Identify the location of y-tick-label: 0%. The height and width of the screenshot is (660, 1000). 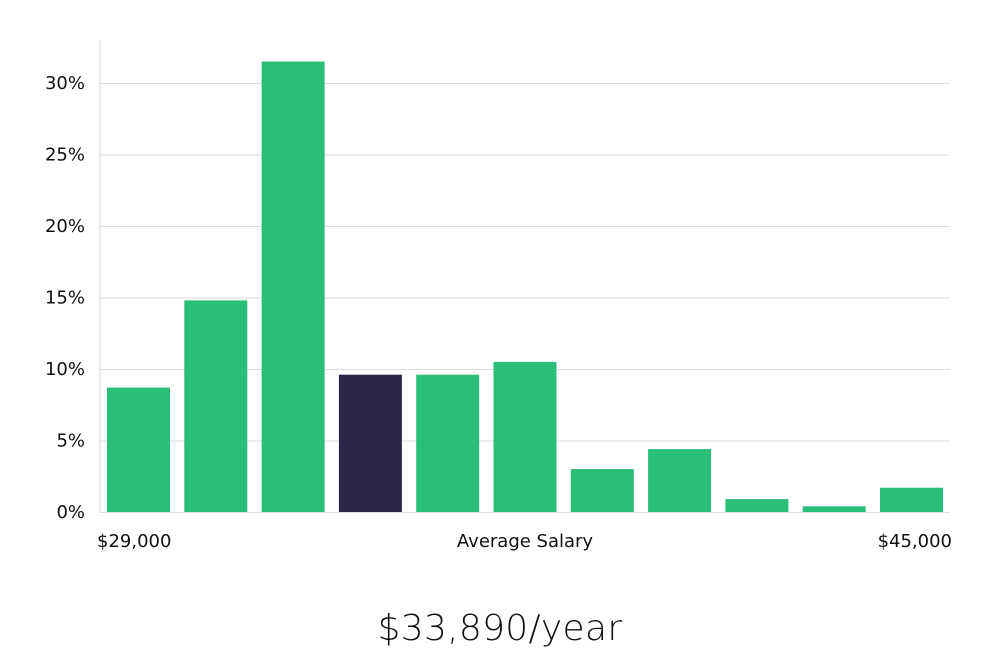
(70, 512).